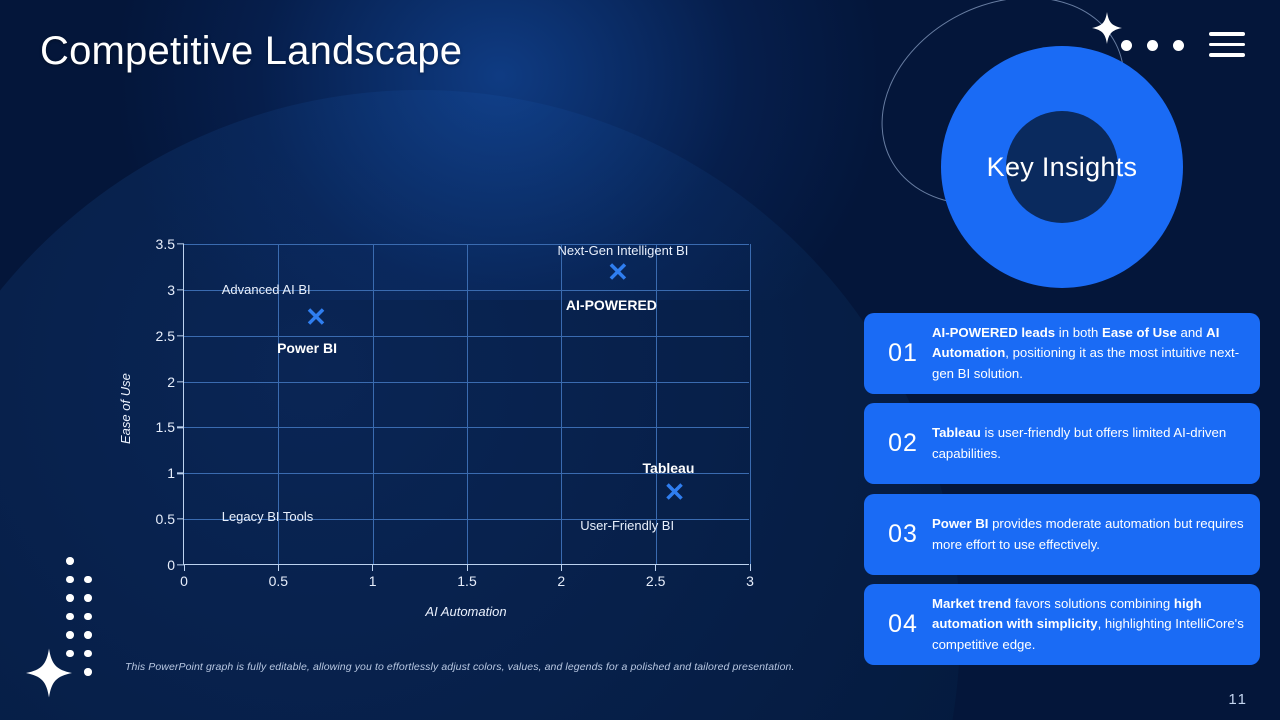 The image size is (1280, 720). What do you see at coordinates (171, 565) in the screenshot?
I see `chart-y-tick-label: 0` at bounding box center [171, 565].